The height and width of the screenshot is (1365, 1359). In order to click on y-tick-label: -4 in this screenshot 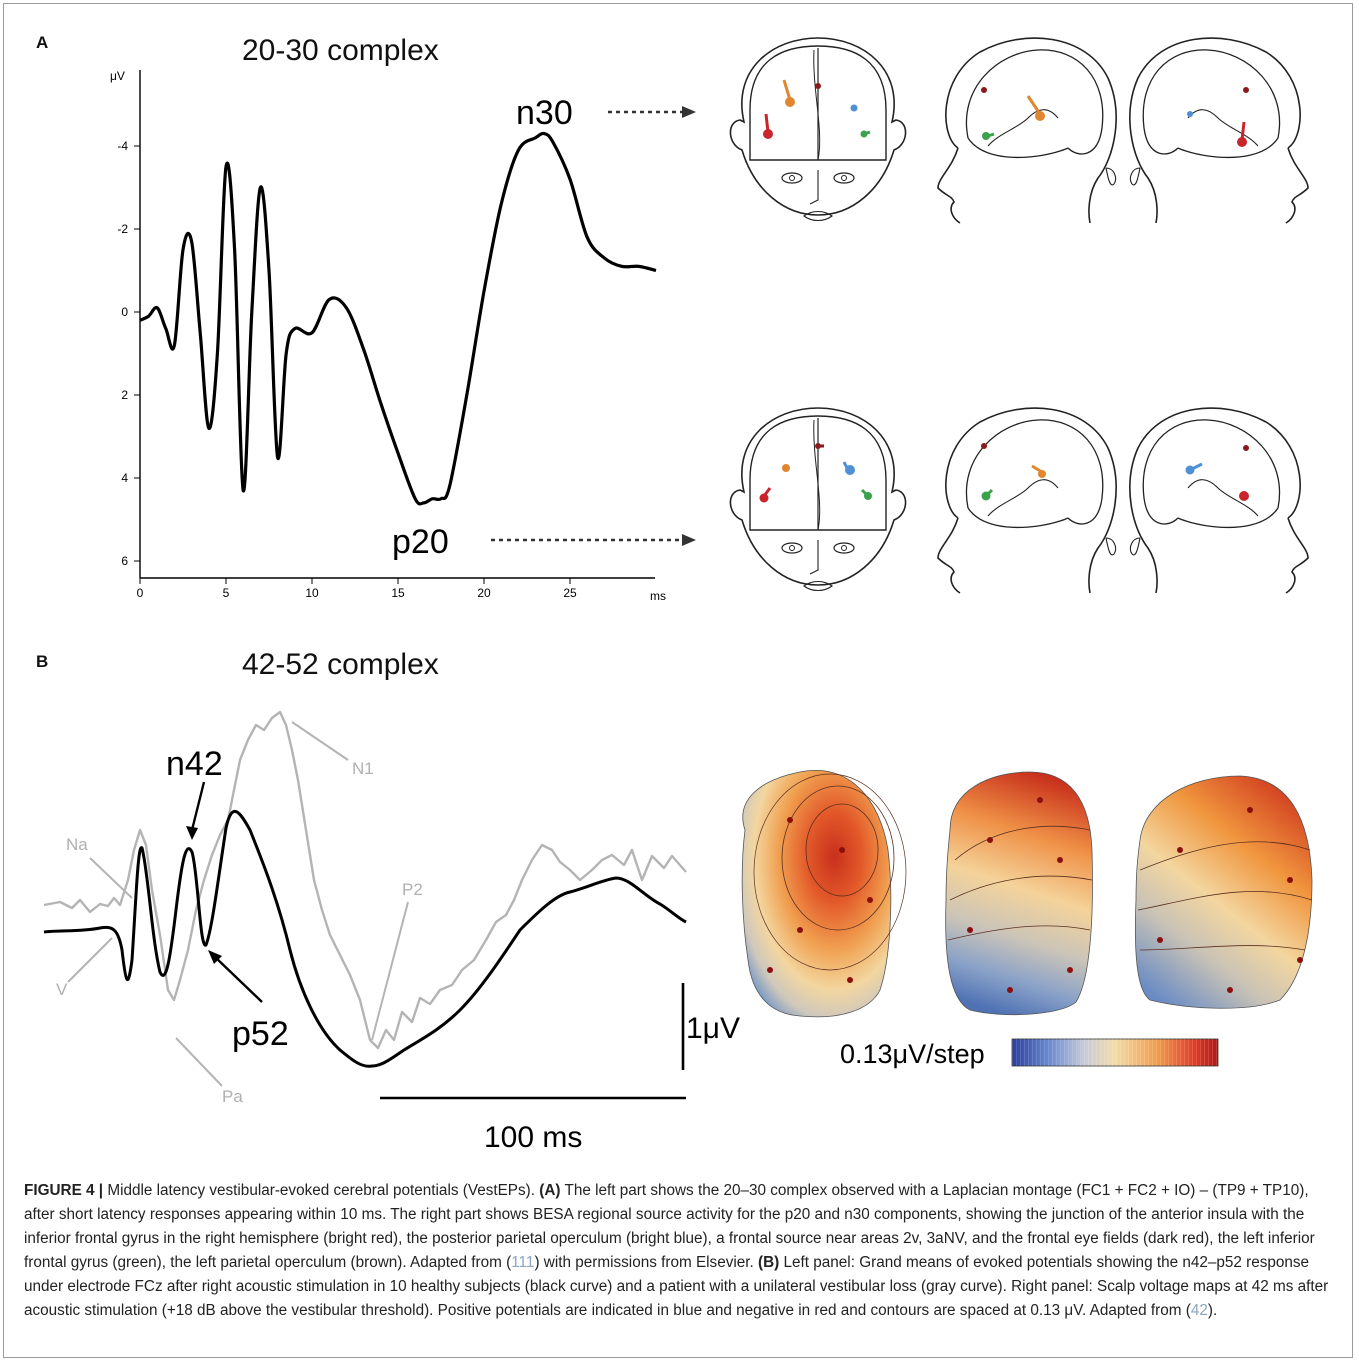, I will do `click(122, 146)`.